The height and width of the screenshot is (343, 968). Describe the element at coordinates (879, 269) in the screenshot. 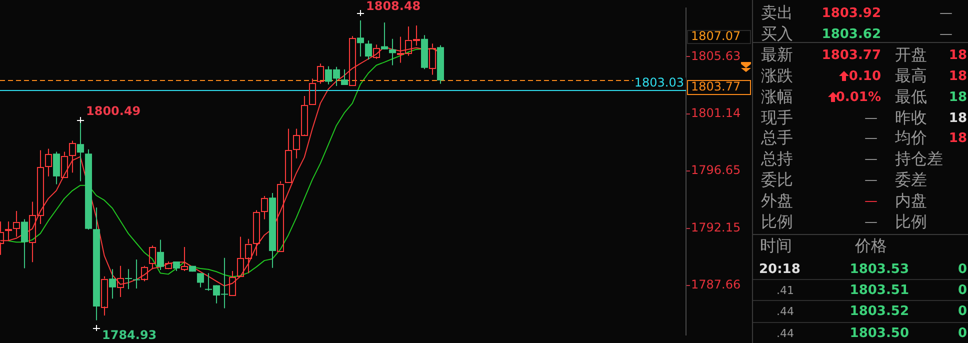

I see `text: 1803.53` at that location.